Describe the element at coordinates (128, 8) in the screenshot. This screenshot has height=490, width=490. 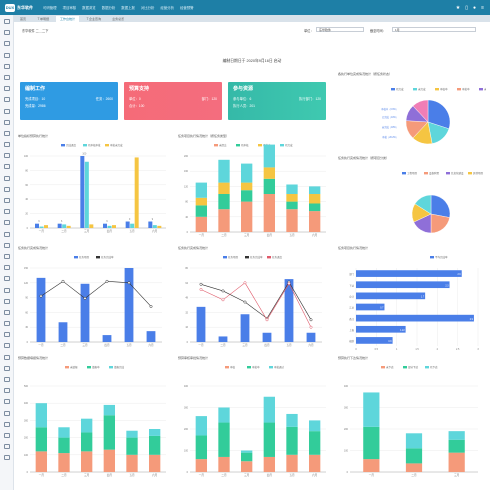
I see `nav-item: 数据上报` at that location.